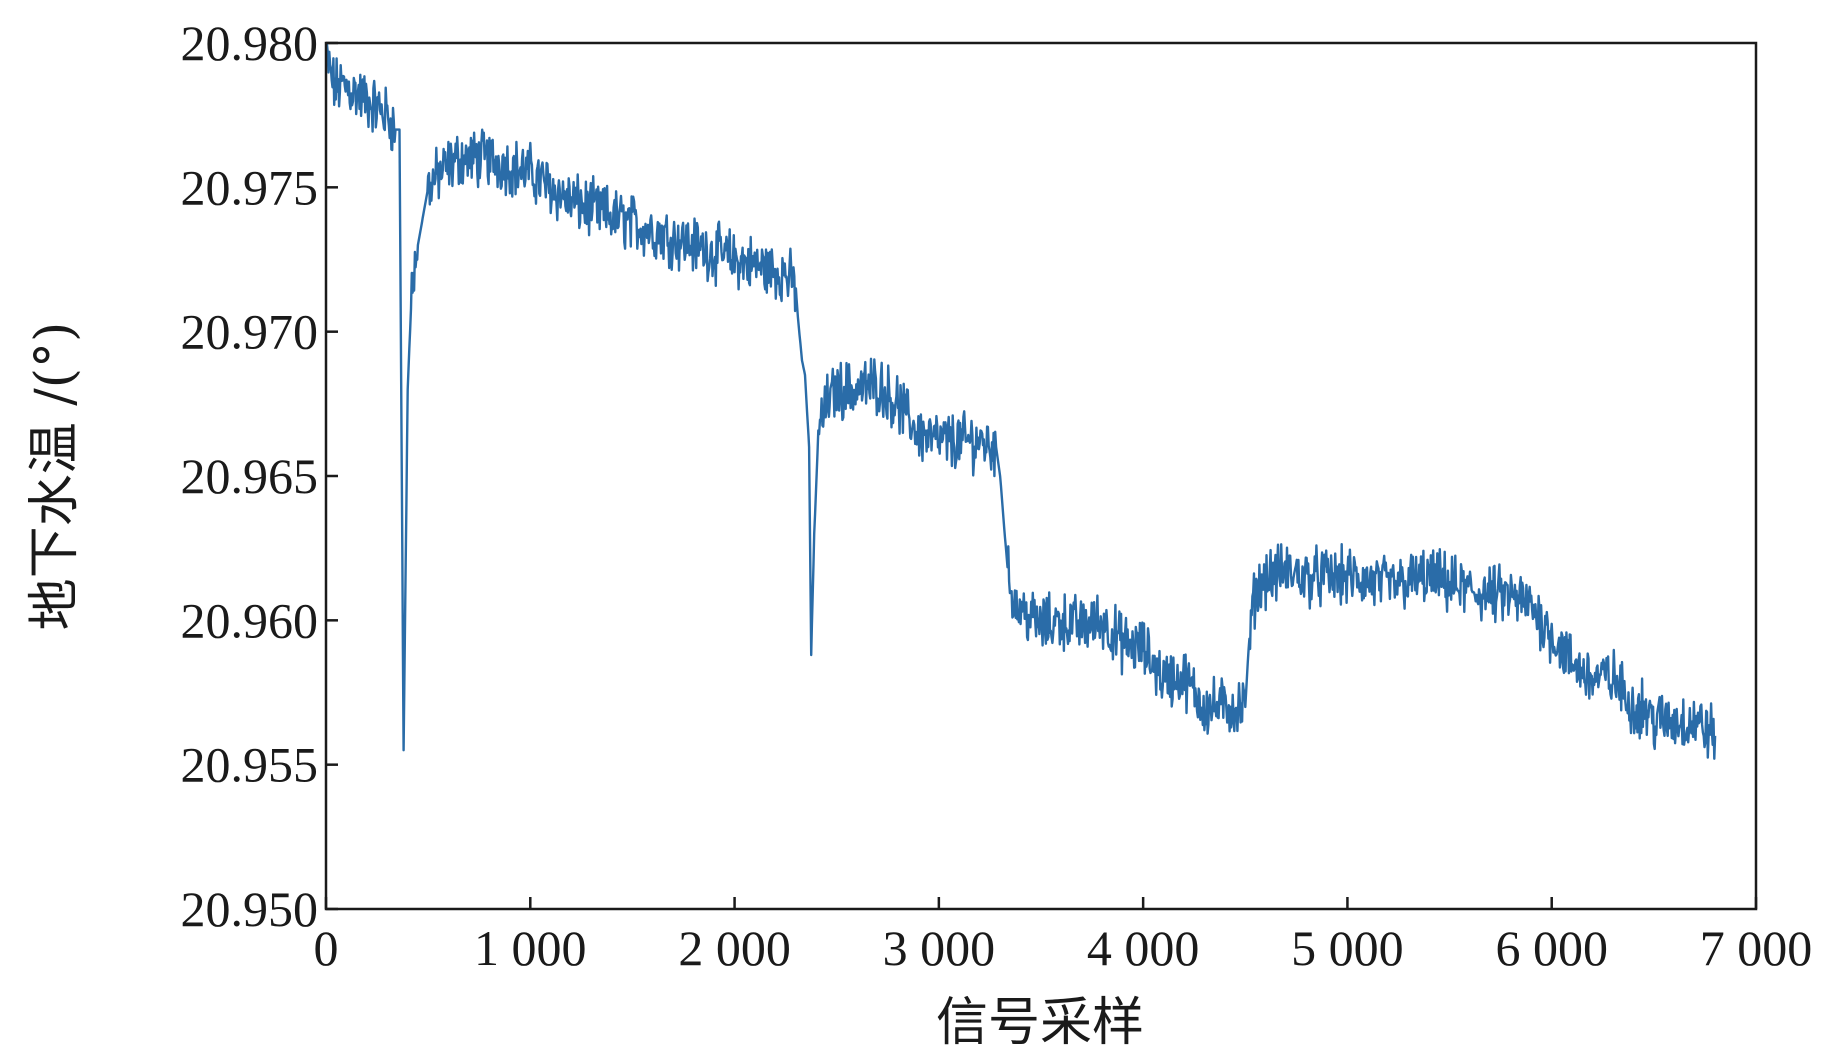  What do you see at coordinates (250, 43) in the screenshot?
I see `y-tick-label: 20.980` at bounding box center [250, 43].